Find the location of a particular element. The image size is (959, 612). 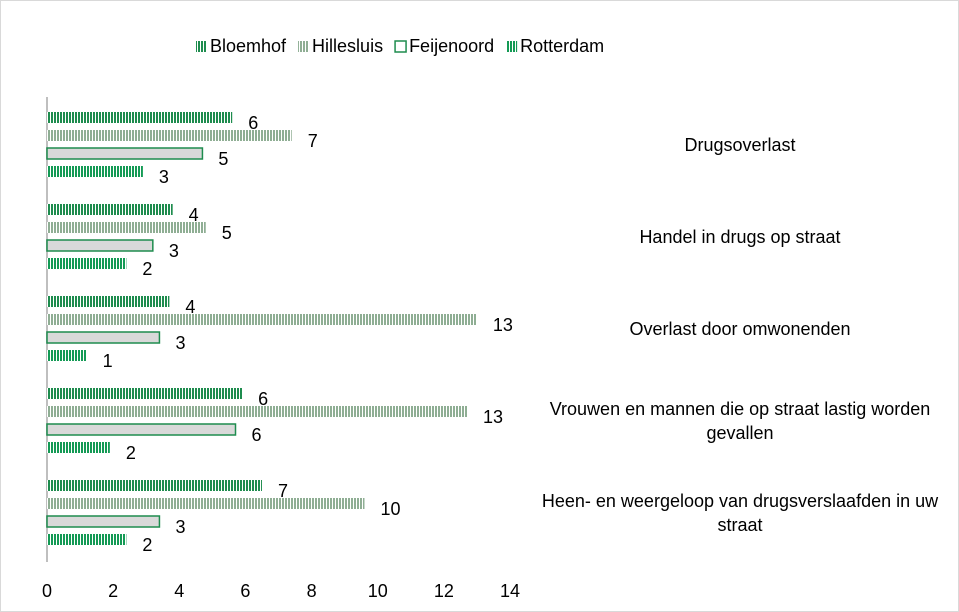

category-label: Handel in drugs op straat is located at coordinates (740, 237).